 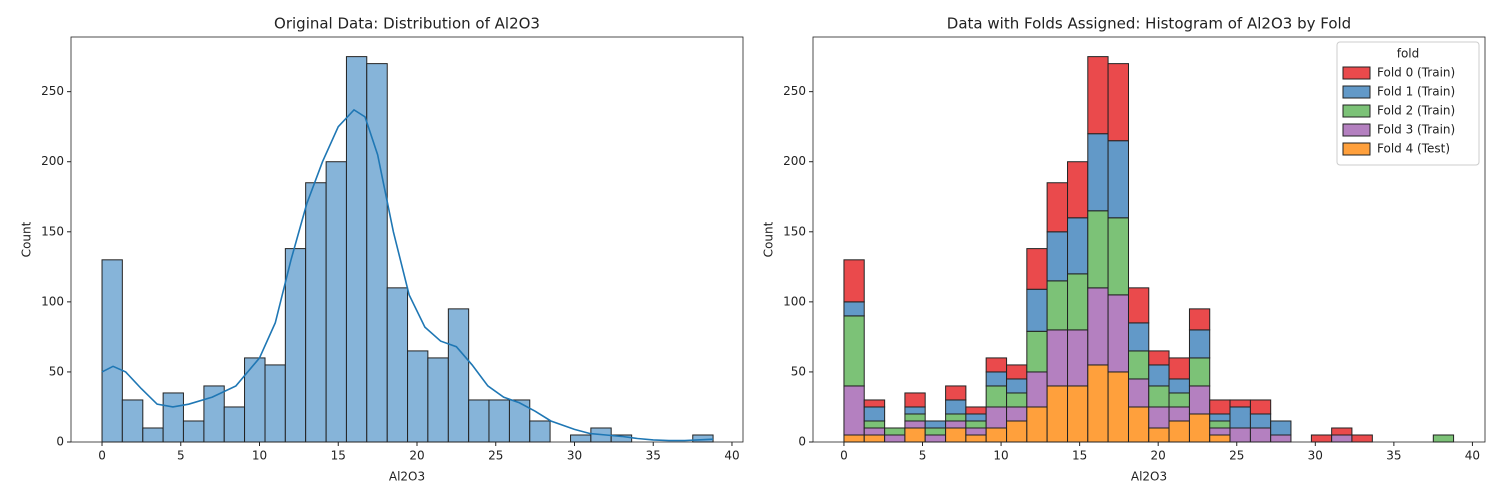 What do you see at coordinates (407, 24) in the screenshot?
I see `chart-title: Original Data: Distribution of Al2O3` at bounding box center [407, 24].